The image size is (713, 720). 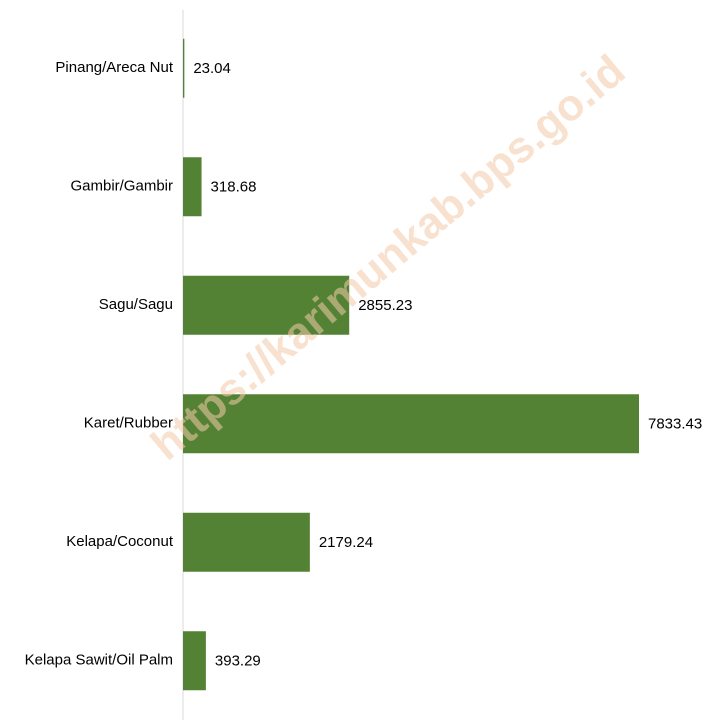 I want to click on value-label: 23.04, so click(x=212, y=68).